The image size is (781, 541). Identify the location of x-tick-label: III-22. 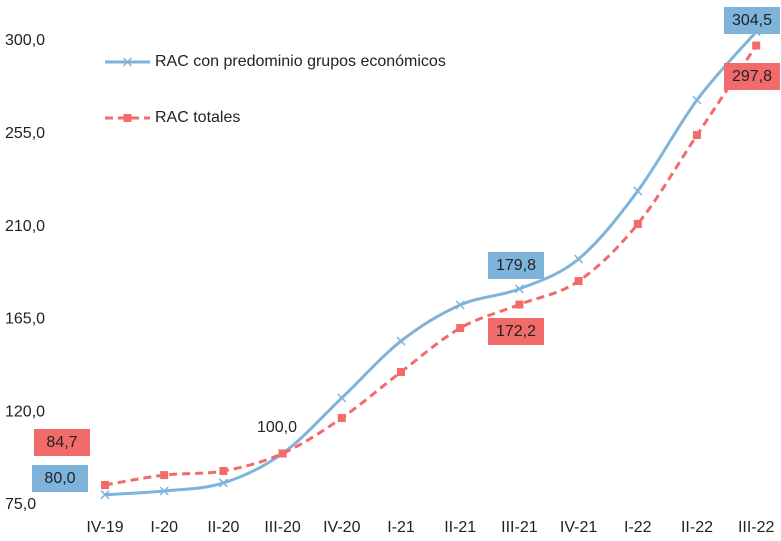
(756, 527).